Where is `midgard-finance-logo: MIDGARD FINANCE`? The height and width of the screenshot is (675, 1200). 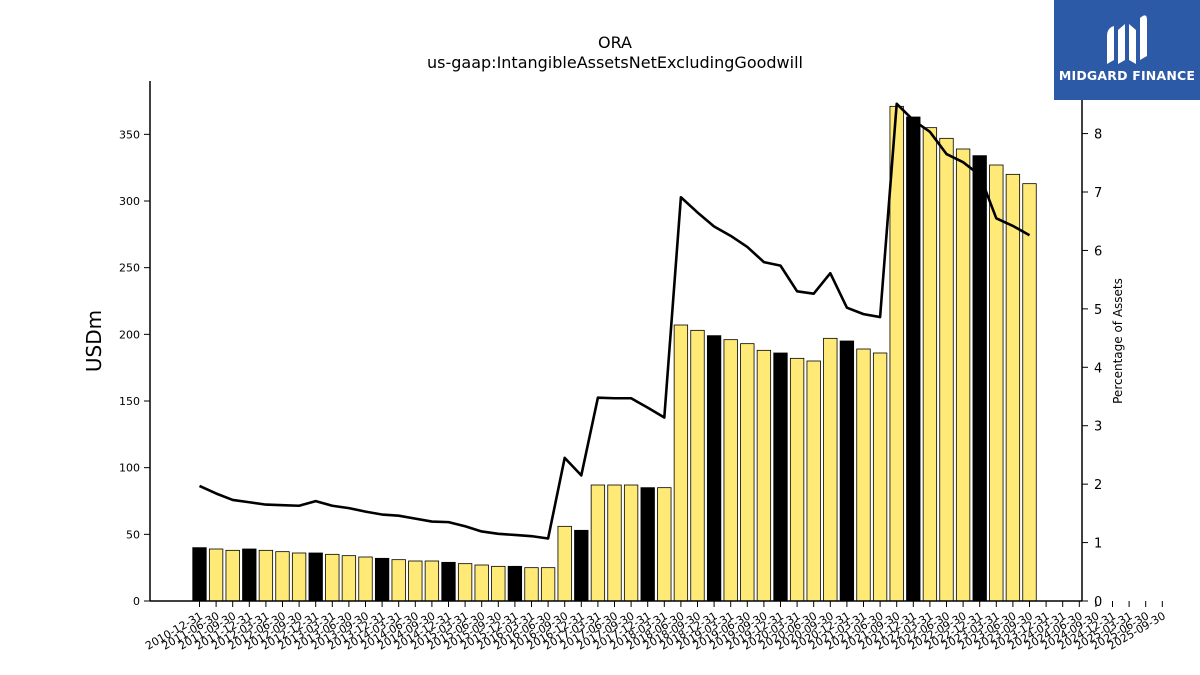
midgard-finance-logo: MIDGARD FINANCE is located at coordinates (1127, 50).